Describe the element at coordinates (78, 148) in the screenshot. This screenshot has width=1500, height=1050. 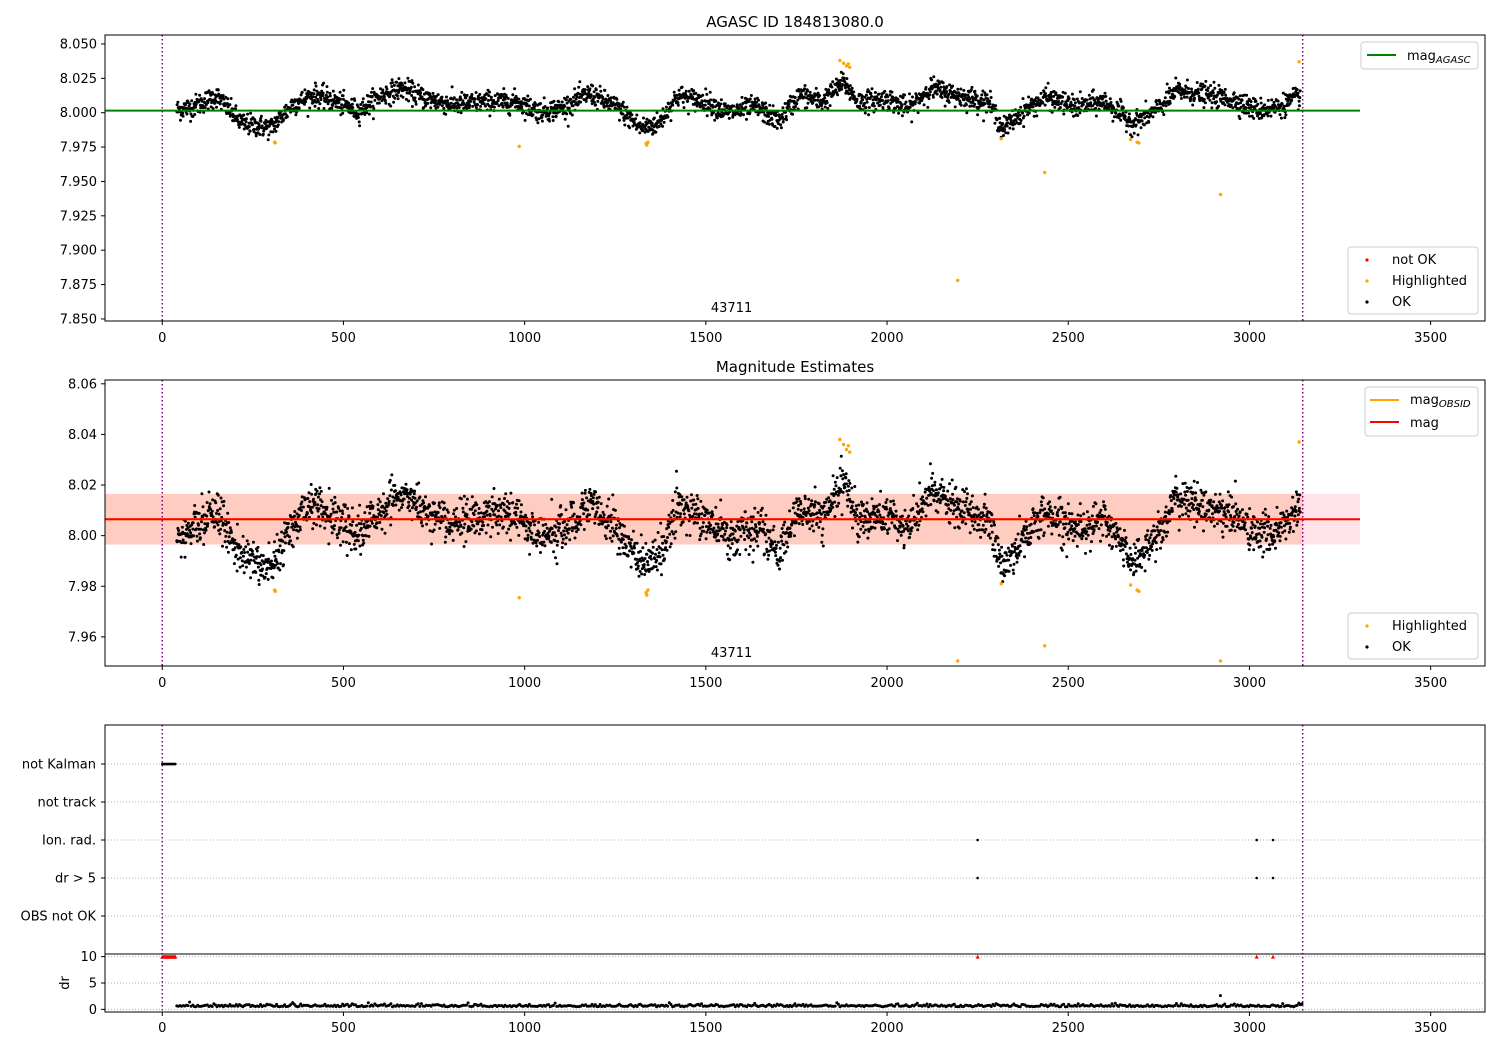
I see `y-tick-label: 7.975` at that location.